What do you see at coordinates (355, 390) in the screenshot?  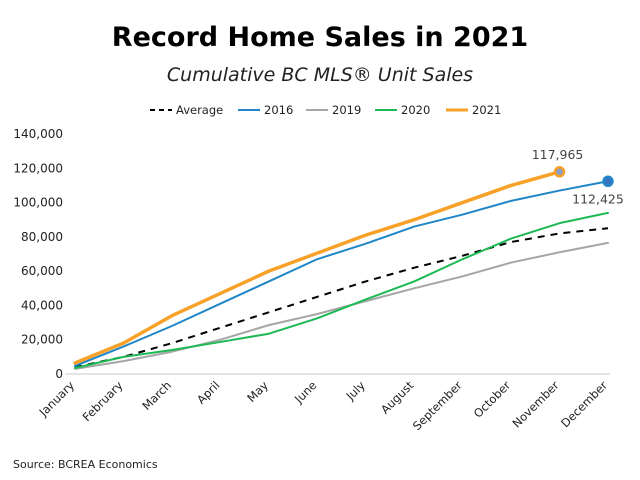 I see `x-tick-label: July` at bounding box center [355, 390].